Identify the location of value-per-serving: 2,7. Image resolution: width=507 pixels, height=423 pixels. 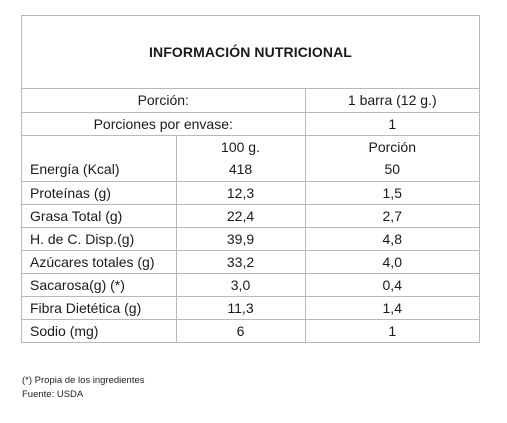
(391, 215).